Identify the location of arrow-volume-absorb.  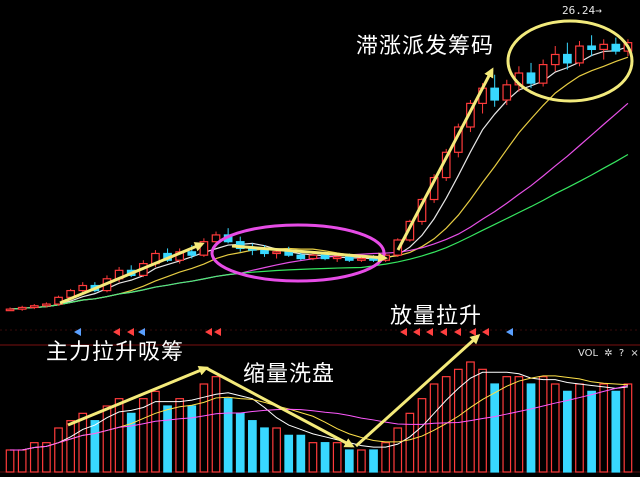
(138, 396).